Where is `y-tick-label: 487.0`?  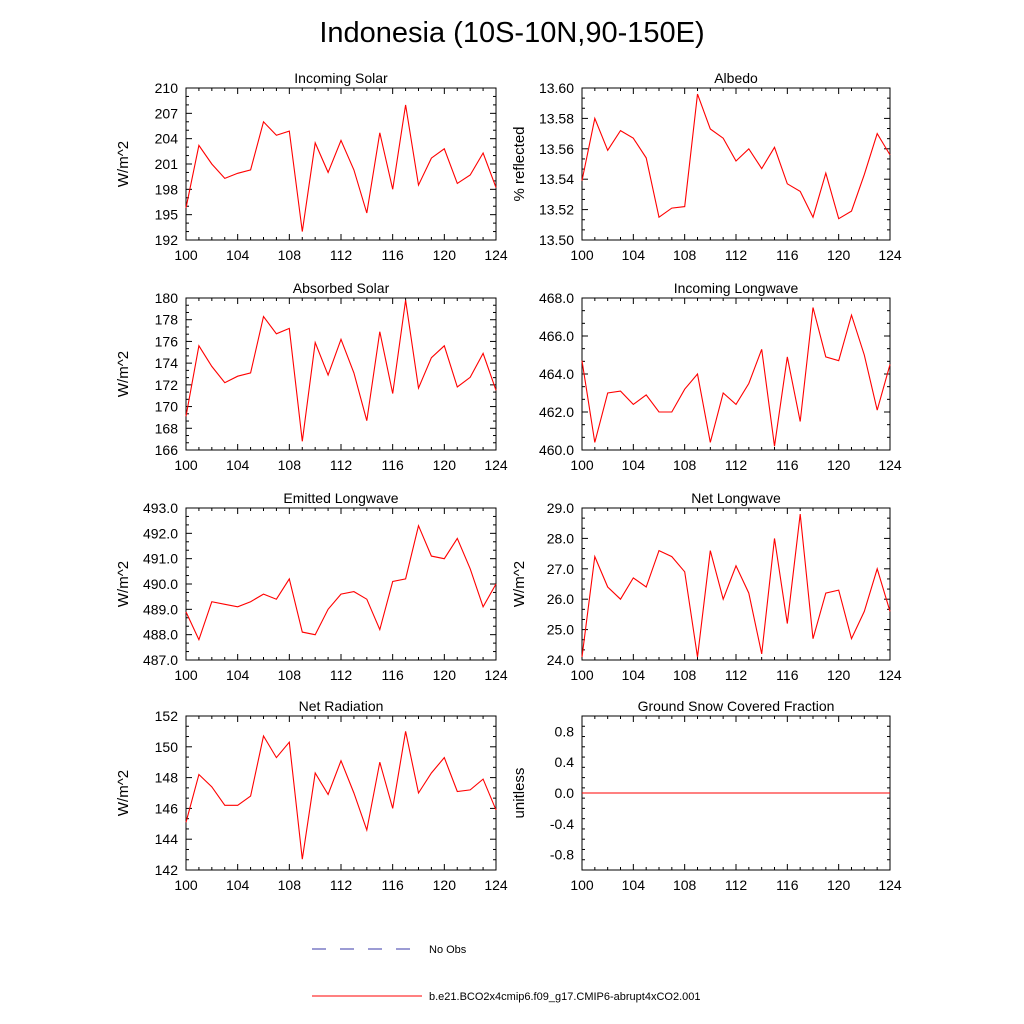 y-tick-label: 487.0 is located at coordinates (160, 660).